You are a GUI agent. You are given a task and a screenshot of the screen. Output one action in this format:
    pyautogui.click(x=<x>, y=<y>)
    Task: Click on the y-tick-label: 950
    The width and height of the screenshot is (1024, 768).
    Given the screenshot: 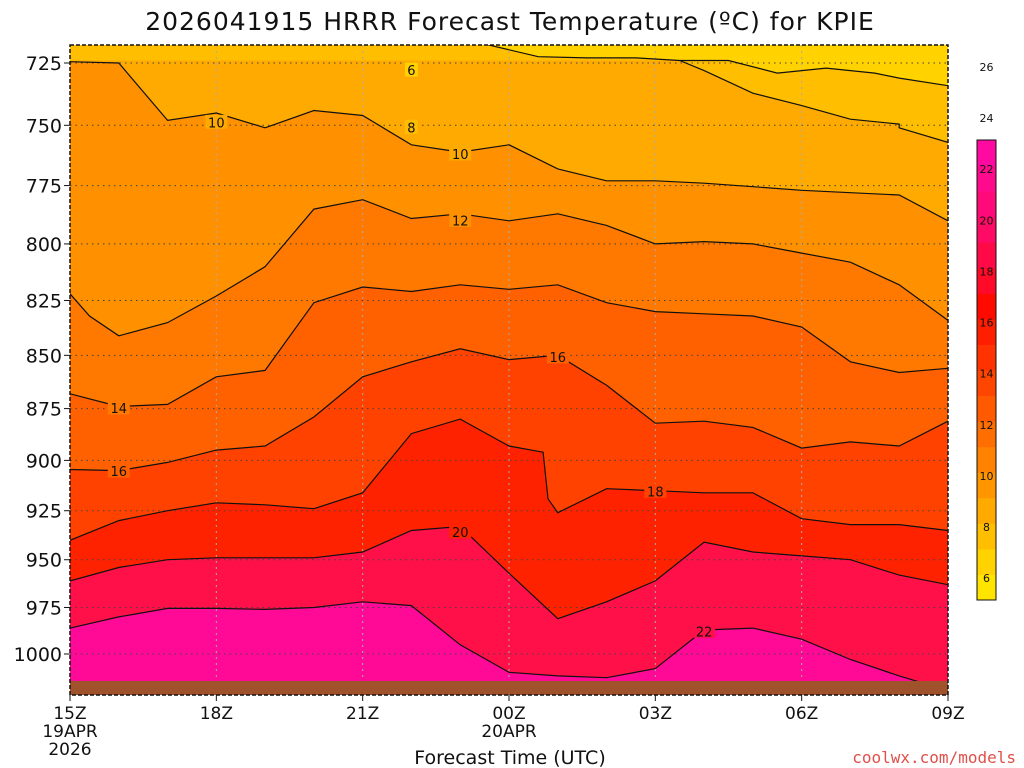 What is the action you would take?
    pyautogui.click(x=44, y=561)
    